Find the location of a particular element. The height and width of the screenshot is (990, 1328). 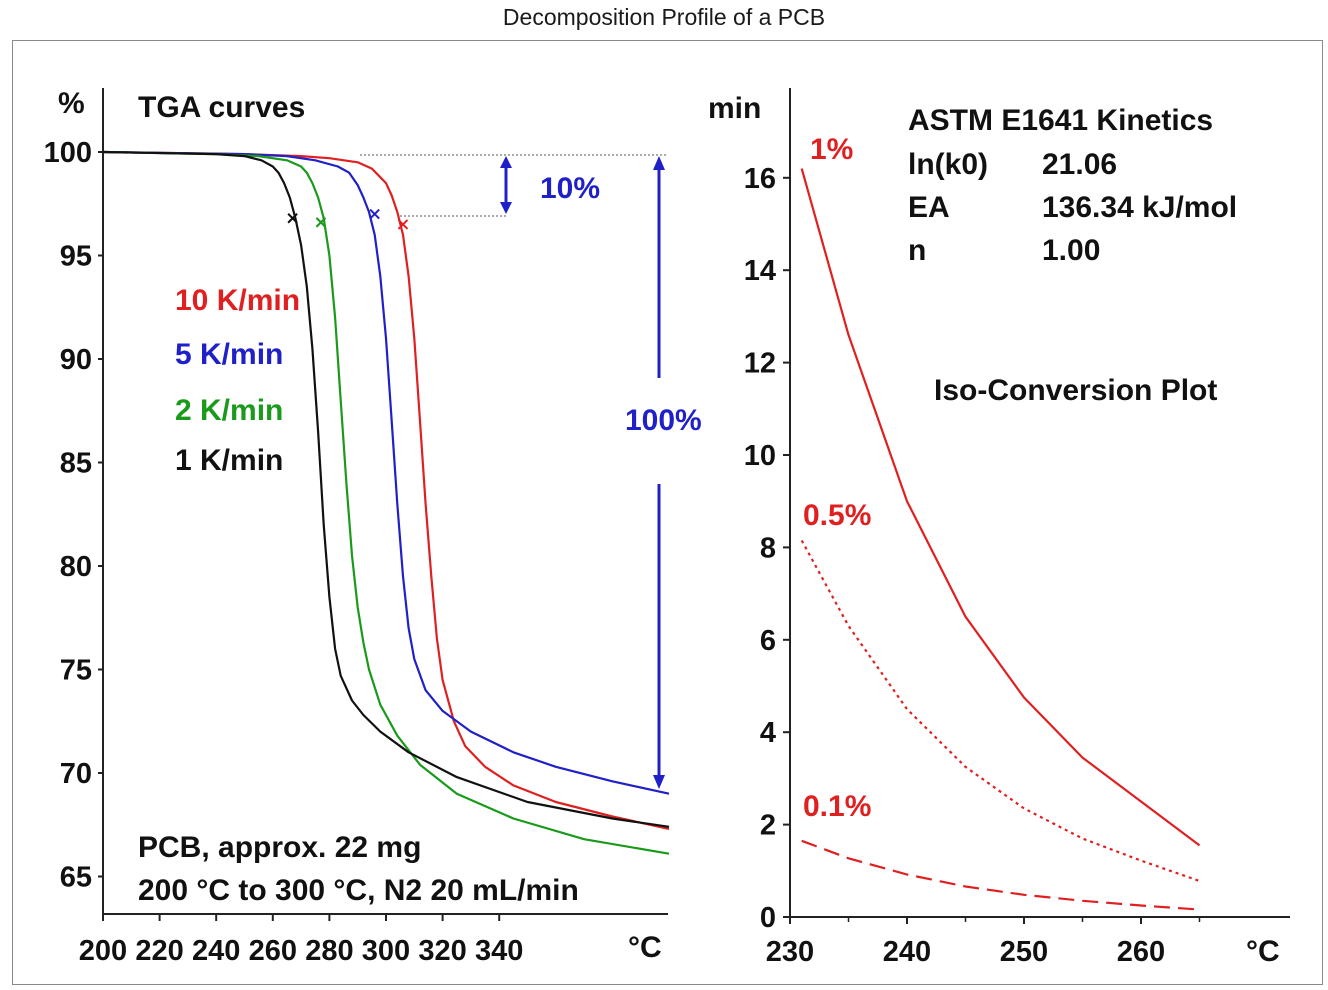

hundred-percent-arrow is located at coordinates (659, 472).